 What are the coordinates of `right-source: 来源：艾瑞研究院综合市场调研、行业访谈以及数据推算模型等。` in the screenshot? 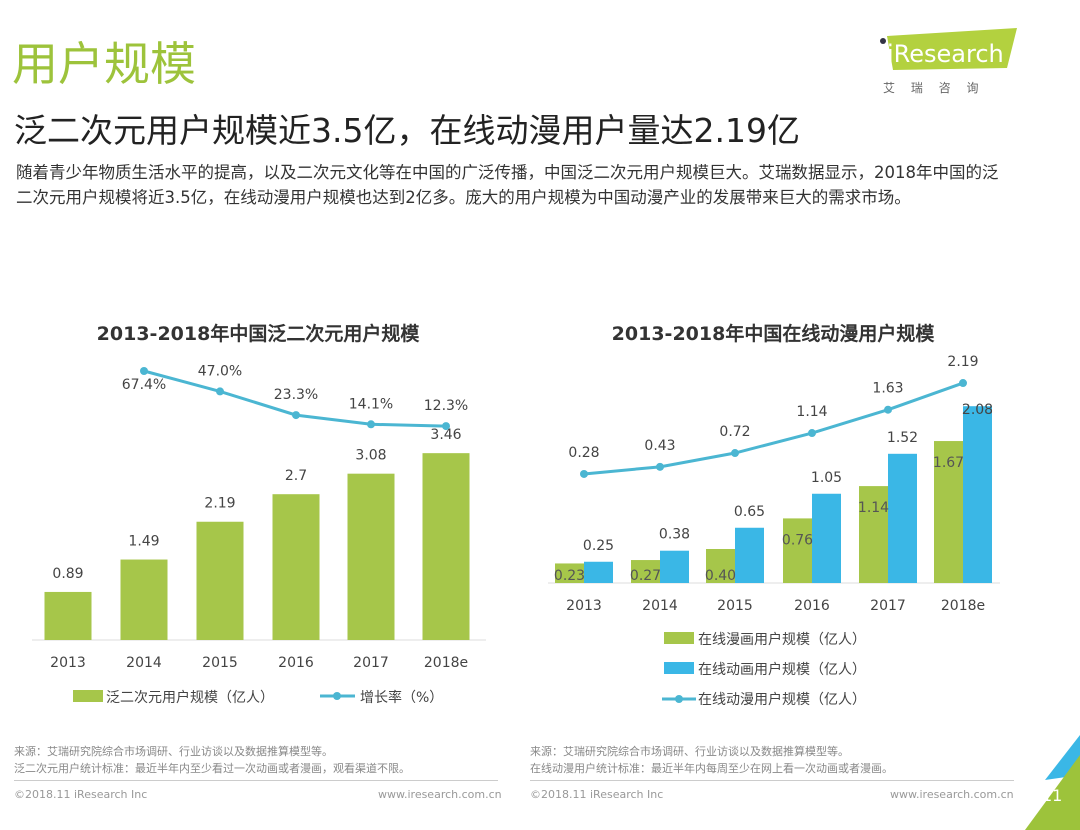 It's located at (689, 751).